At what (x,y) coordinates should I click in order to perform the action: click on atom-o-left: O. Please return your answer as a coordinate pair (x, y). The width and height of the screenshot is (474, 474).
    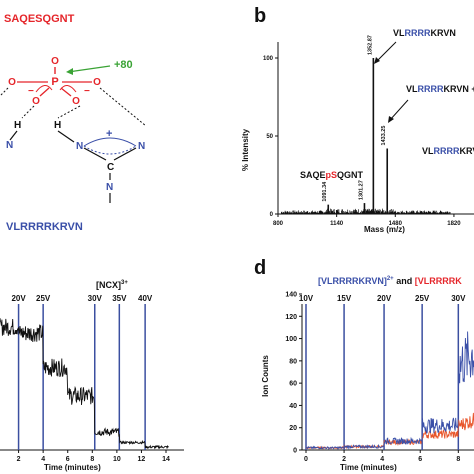
    Looking at the image, I should click on (12, 82).